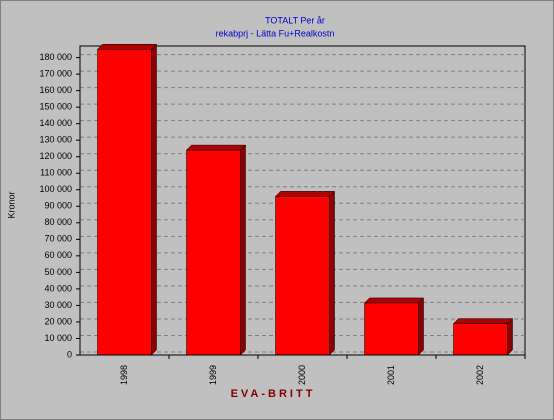 The width and height of the screenshot is (554, 420). I want to click on y-tick-label: 110 000, so click(56, 173).